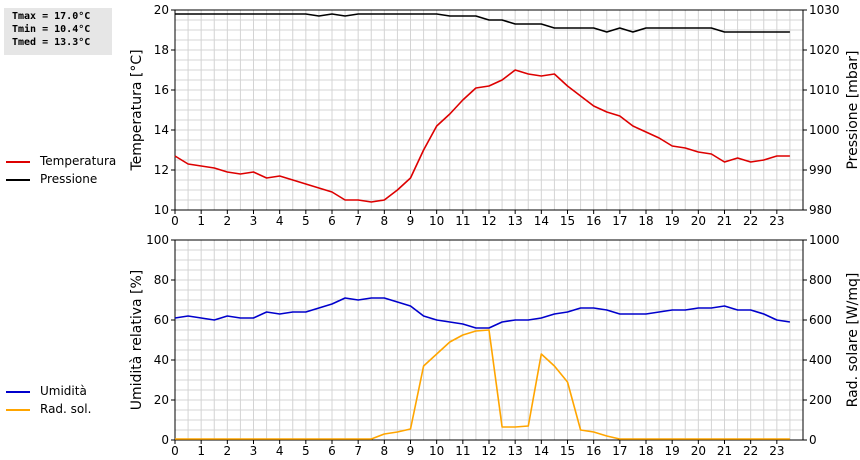 The height and width of the screenshot is (460, 860). What do you see at coordinates (852, 340) in the screenshot?
I see `y-axis-label-right: Rad. solare [W/mq]` at bounding box center [852, 340].